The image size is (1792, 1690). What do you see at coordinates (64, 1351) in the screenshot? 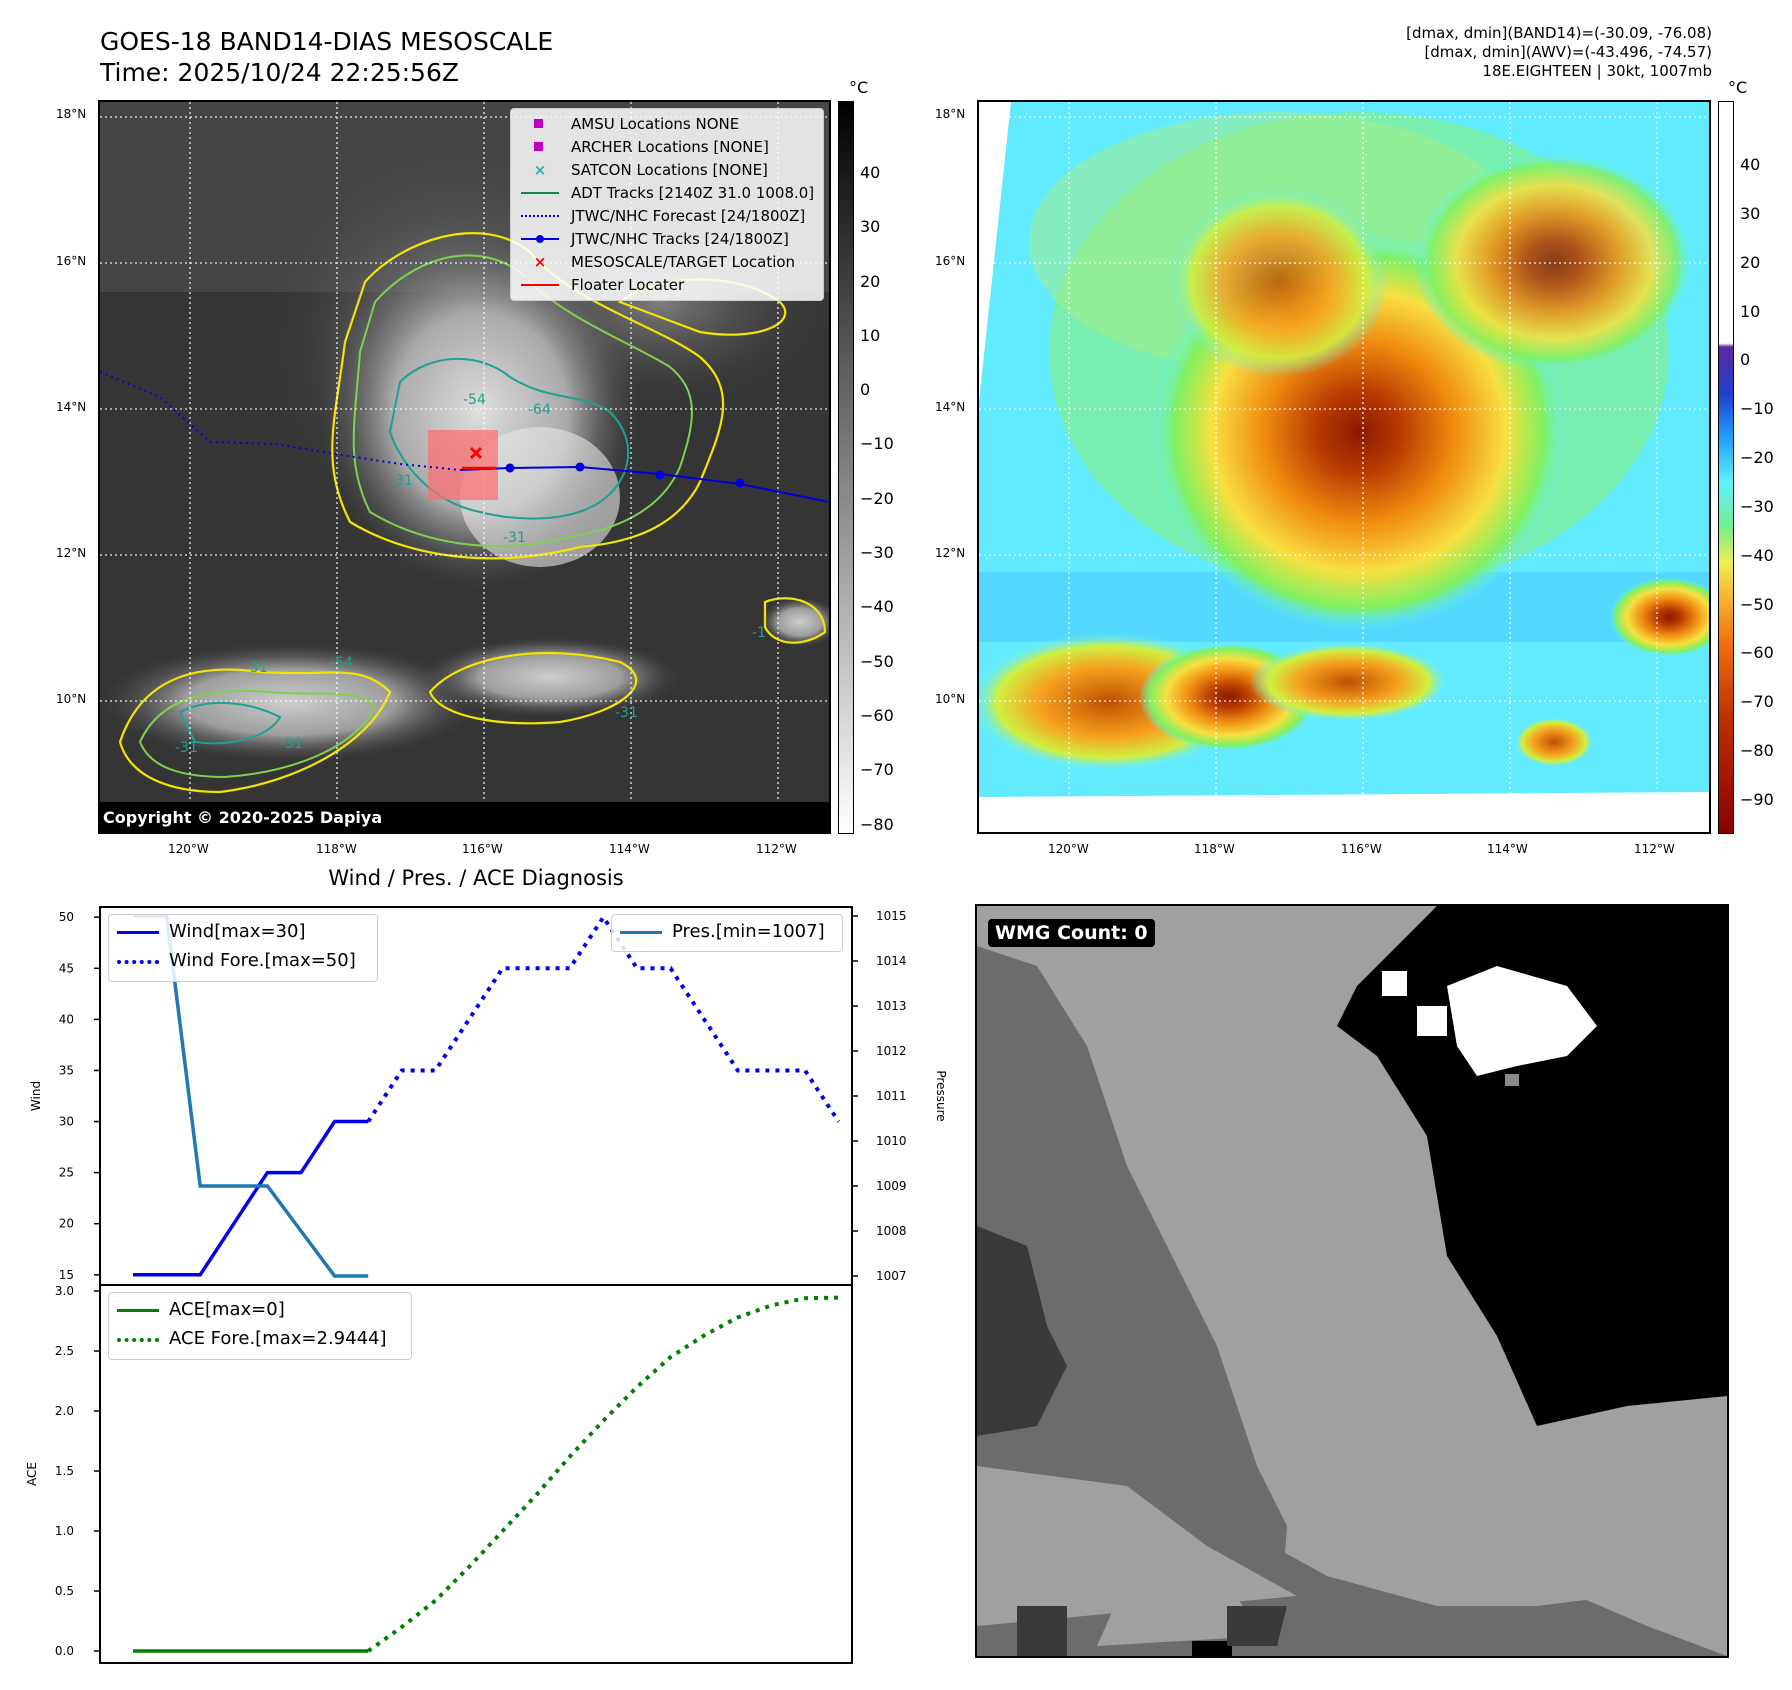
I see `tick-label: 2.5` at bounding box center [64, 1351].